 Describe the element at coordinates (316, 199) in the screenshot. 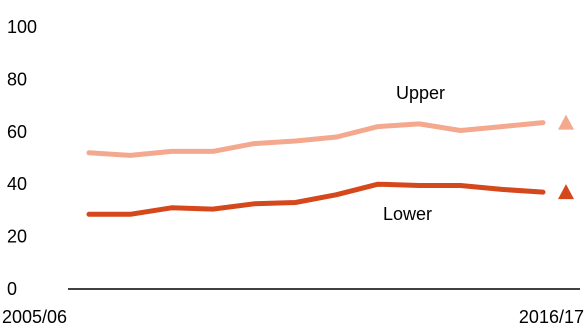

I see `series-line-lower` at that location.